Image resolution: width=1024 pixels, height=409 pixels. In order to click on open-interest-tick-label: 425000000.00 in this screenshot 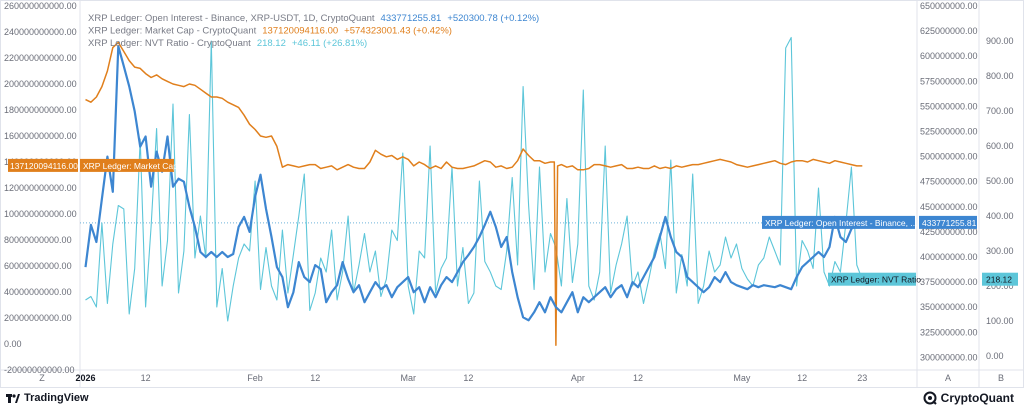, I will do `click(949, 232)`.